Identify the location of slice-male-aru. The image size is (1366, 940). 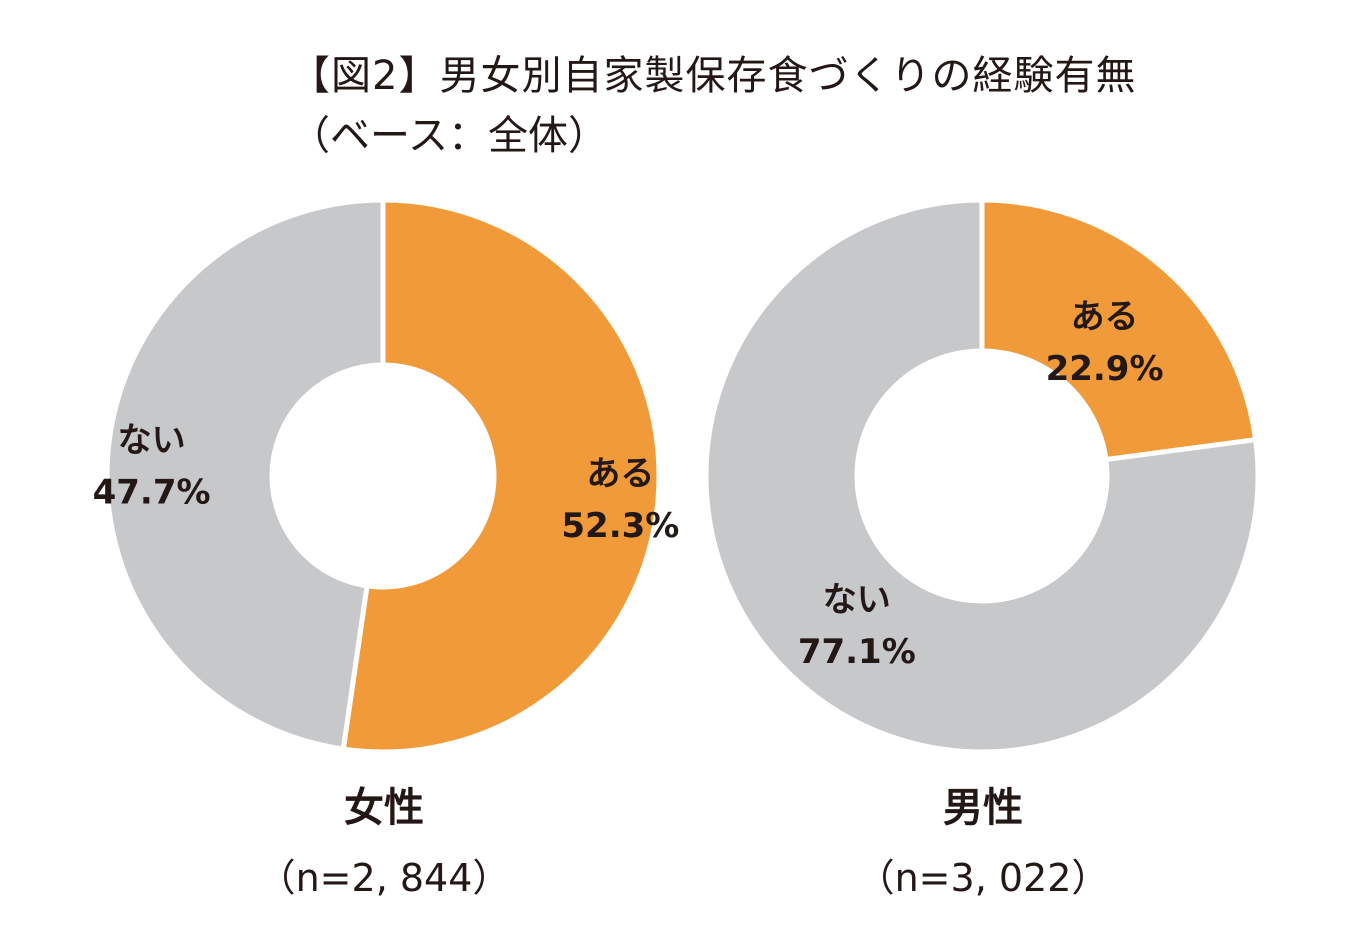
(1119, 330).